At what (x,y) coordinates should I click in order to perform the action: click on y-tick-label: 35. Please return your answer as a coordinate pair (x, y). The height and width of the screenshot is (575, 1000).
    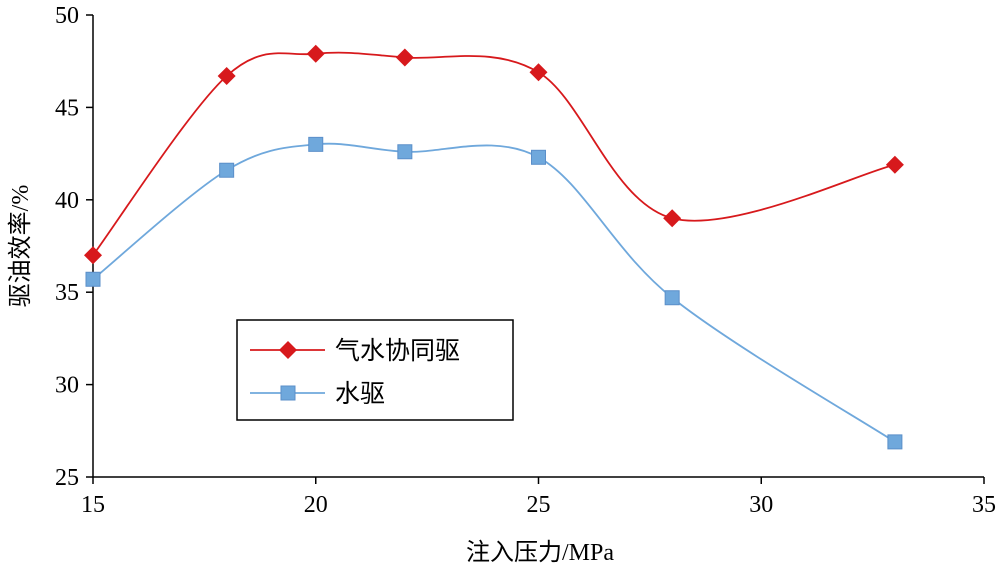
    Looking at the image, I should click on (67, 293).